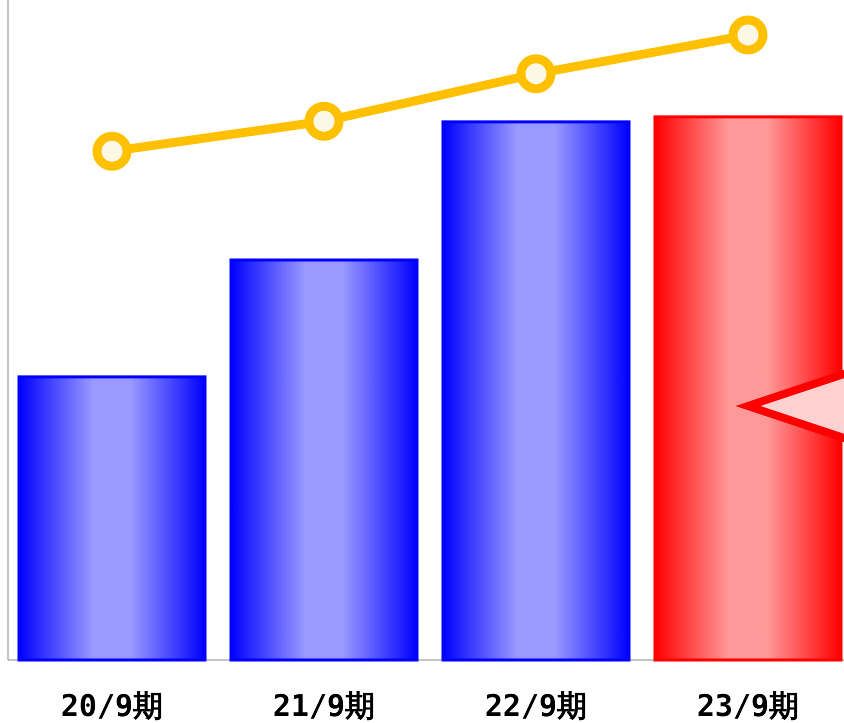  What do you see at coordinates (324, 706) in the screenshot?
I see `x-tick-label: 21/9期` at bounding box center [324, 706].